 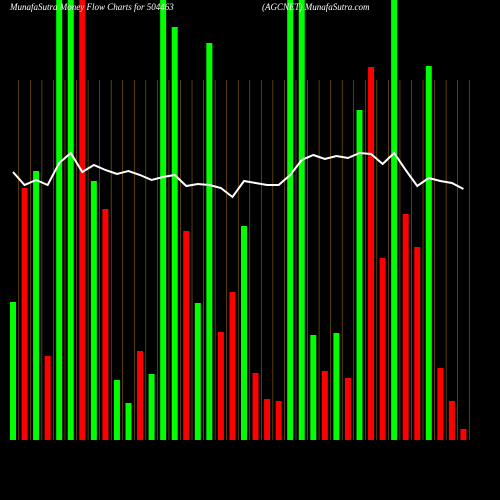 What do you see at coordinates (238, 175) in the screenshot?
I see `money-flow-line` at bounding box center [238, 175].